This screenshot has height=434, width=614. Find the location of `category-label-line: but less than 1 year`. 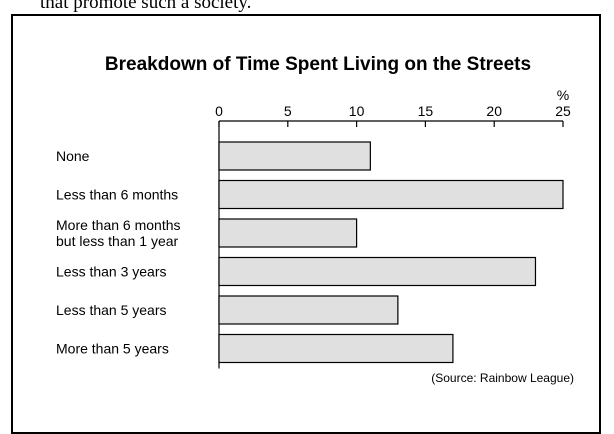

category-label-line: but less than 1 year is located at coordinates (117, 241).